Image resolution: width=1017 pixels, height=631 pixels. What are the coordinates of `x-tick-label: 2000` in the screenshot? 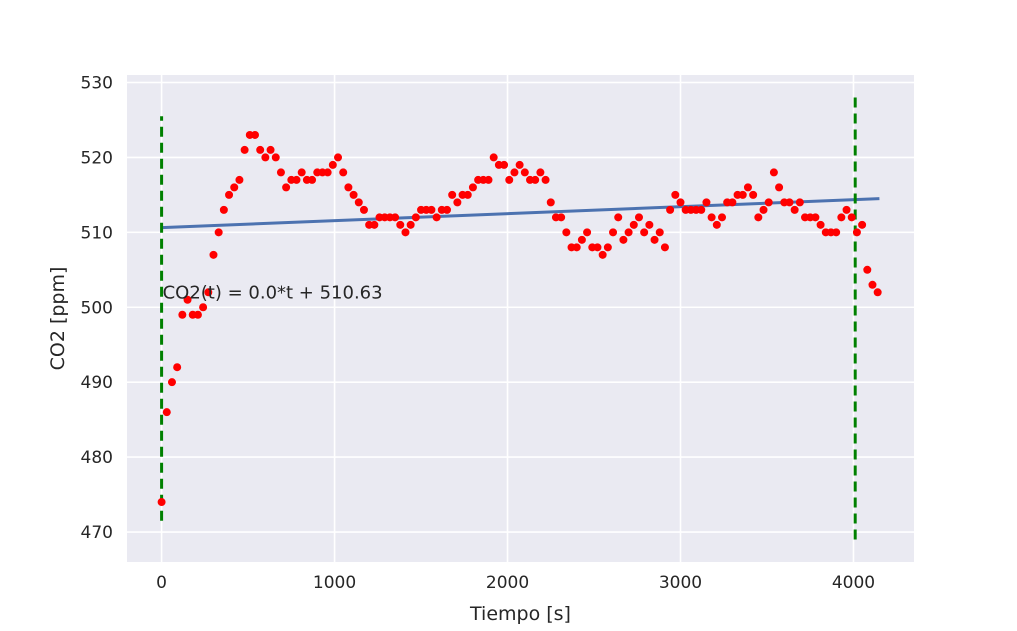 It's located at (507, 583).